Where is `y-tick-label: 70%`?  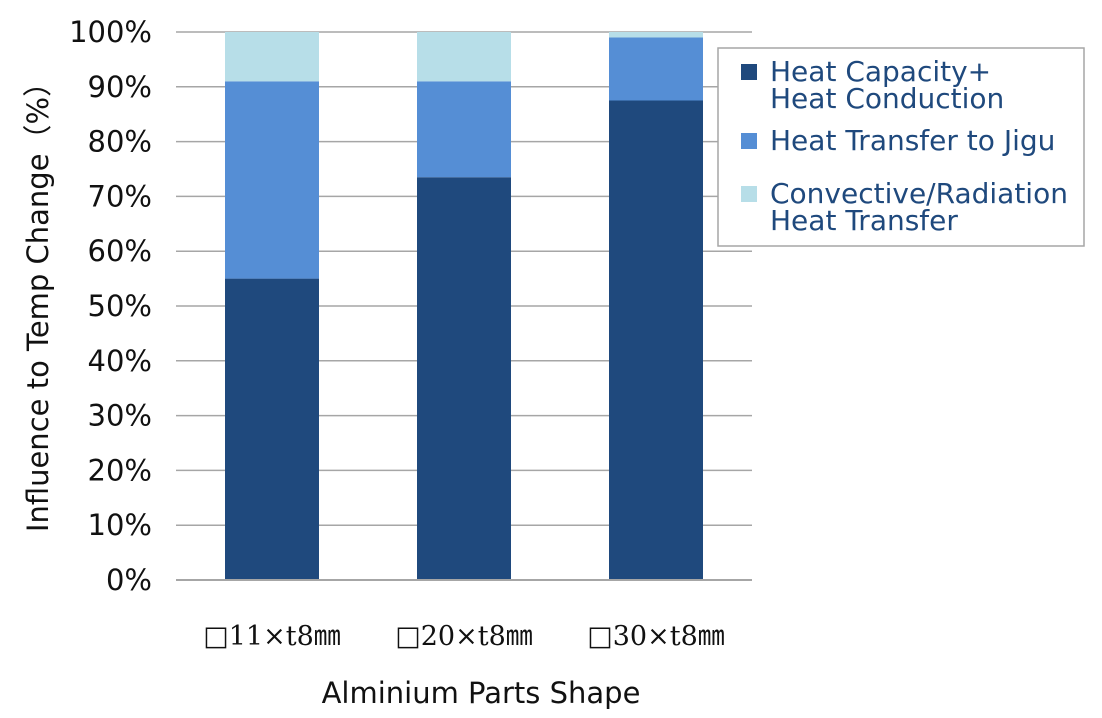 y-tick-label: 70% is located at coordinates (120, 196).